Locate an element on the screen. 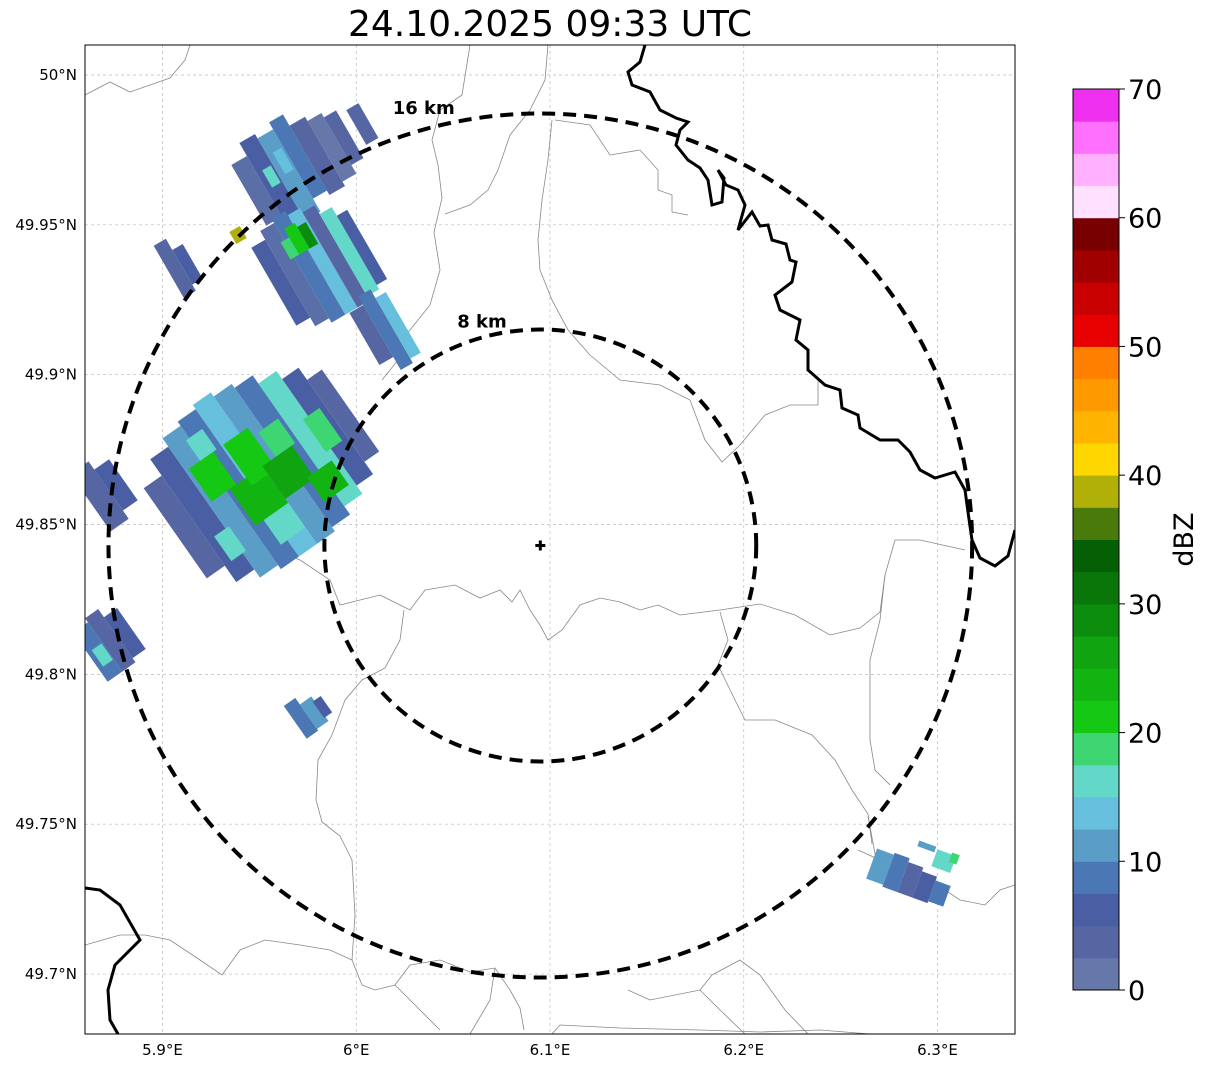 The image size is (1207, 1069). lat-tick-label: 49.75°N is located at coordinates (46, 824).